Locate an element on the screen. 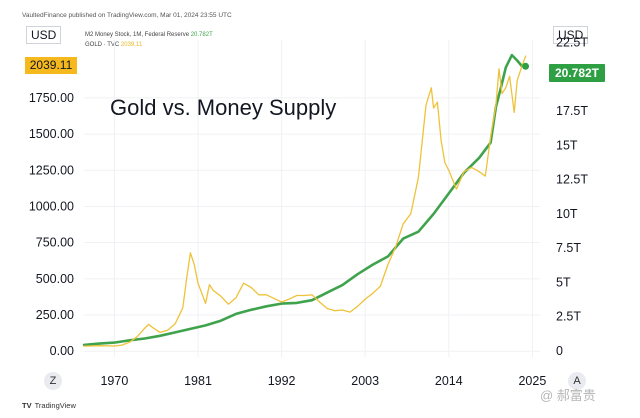 This screenshot has width=640, height=418. left-currency-label: USD is located at coordinates (44, 35).